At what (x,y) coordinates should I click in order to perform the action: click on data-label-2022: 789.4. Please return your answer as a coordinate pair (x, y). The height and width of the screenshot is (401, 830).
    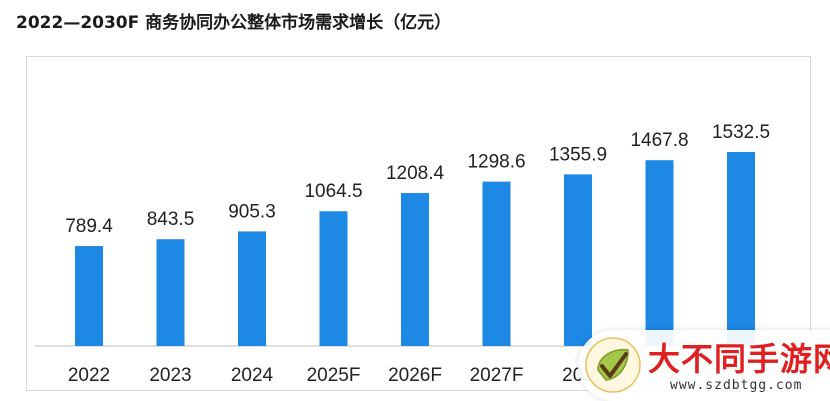
    Looking at the image, I should click on (89, 226).